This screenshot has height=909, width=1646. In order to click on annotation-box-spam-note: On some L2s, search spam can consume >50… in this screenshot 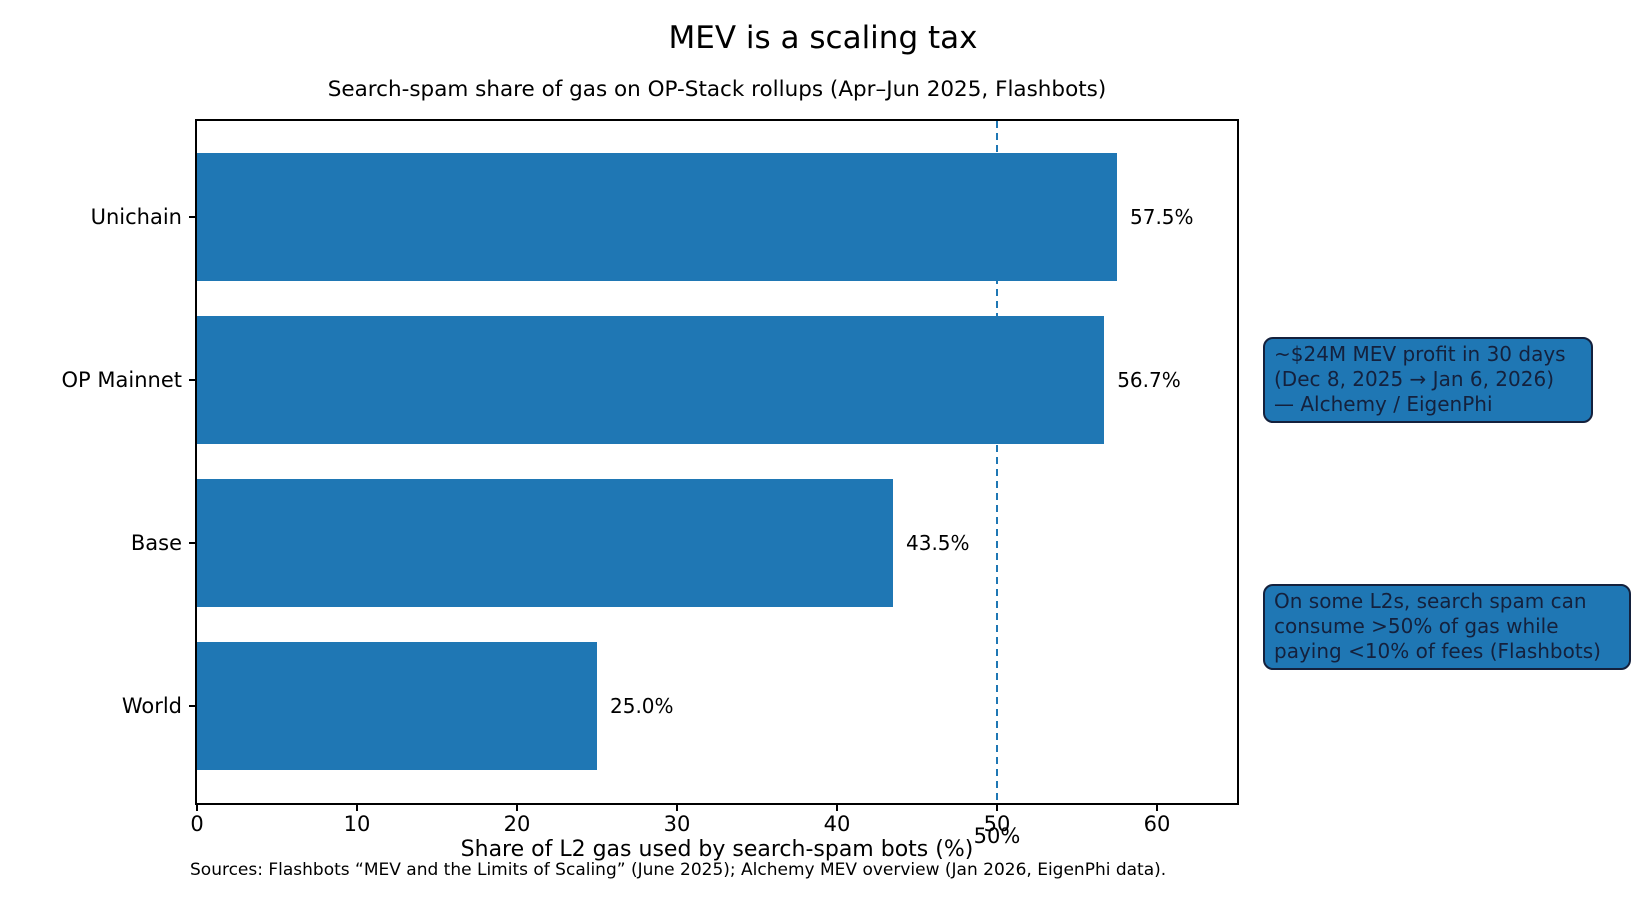, I will do `click(1447, 627)`.